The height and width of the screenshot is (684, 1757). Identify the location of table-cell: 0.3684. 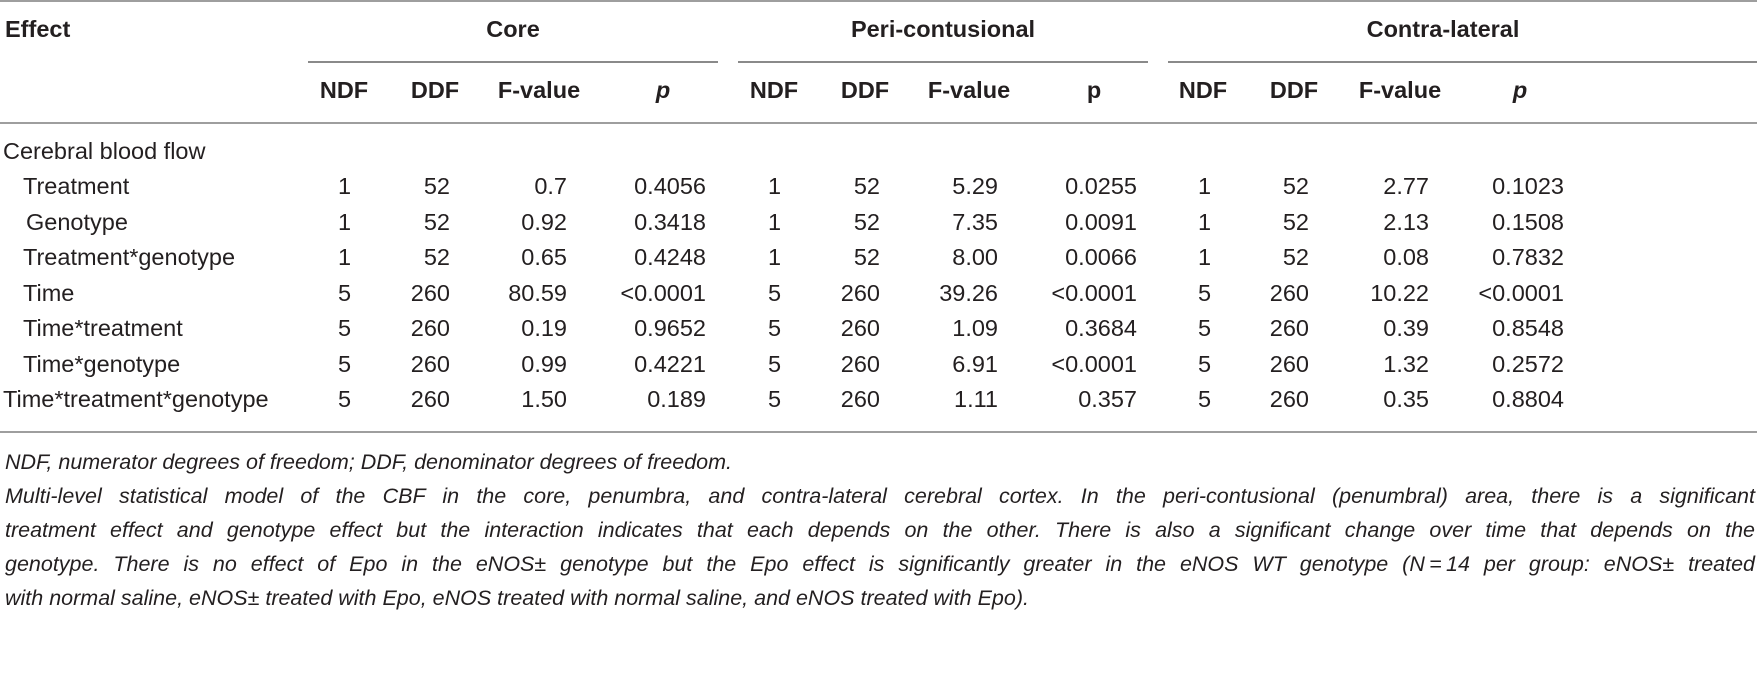
(1101, 328).